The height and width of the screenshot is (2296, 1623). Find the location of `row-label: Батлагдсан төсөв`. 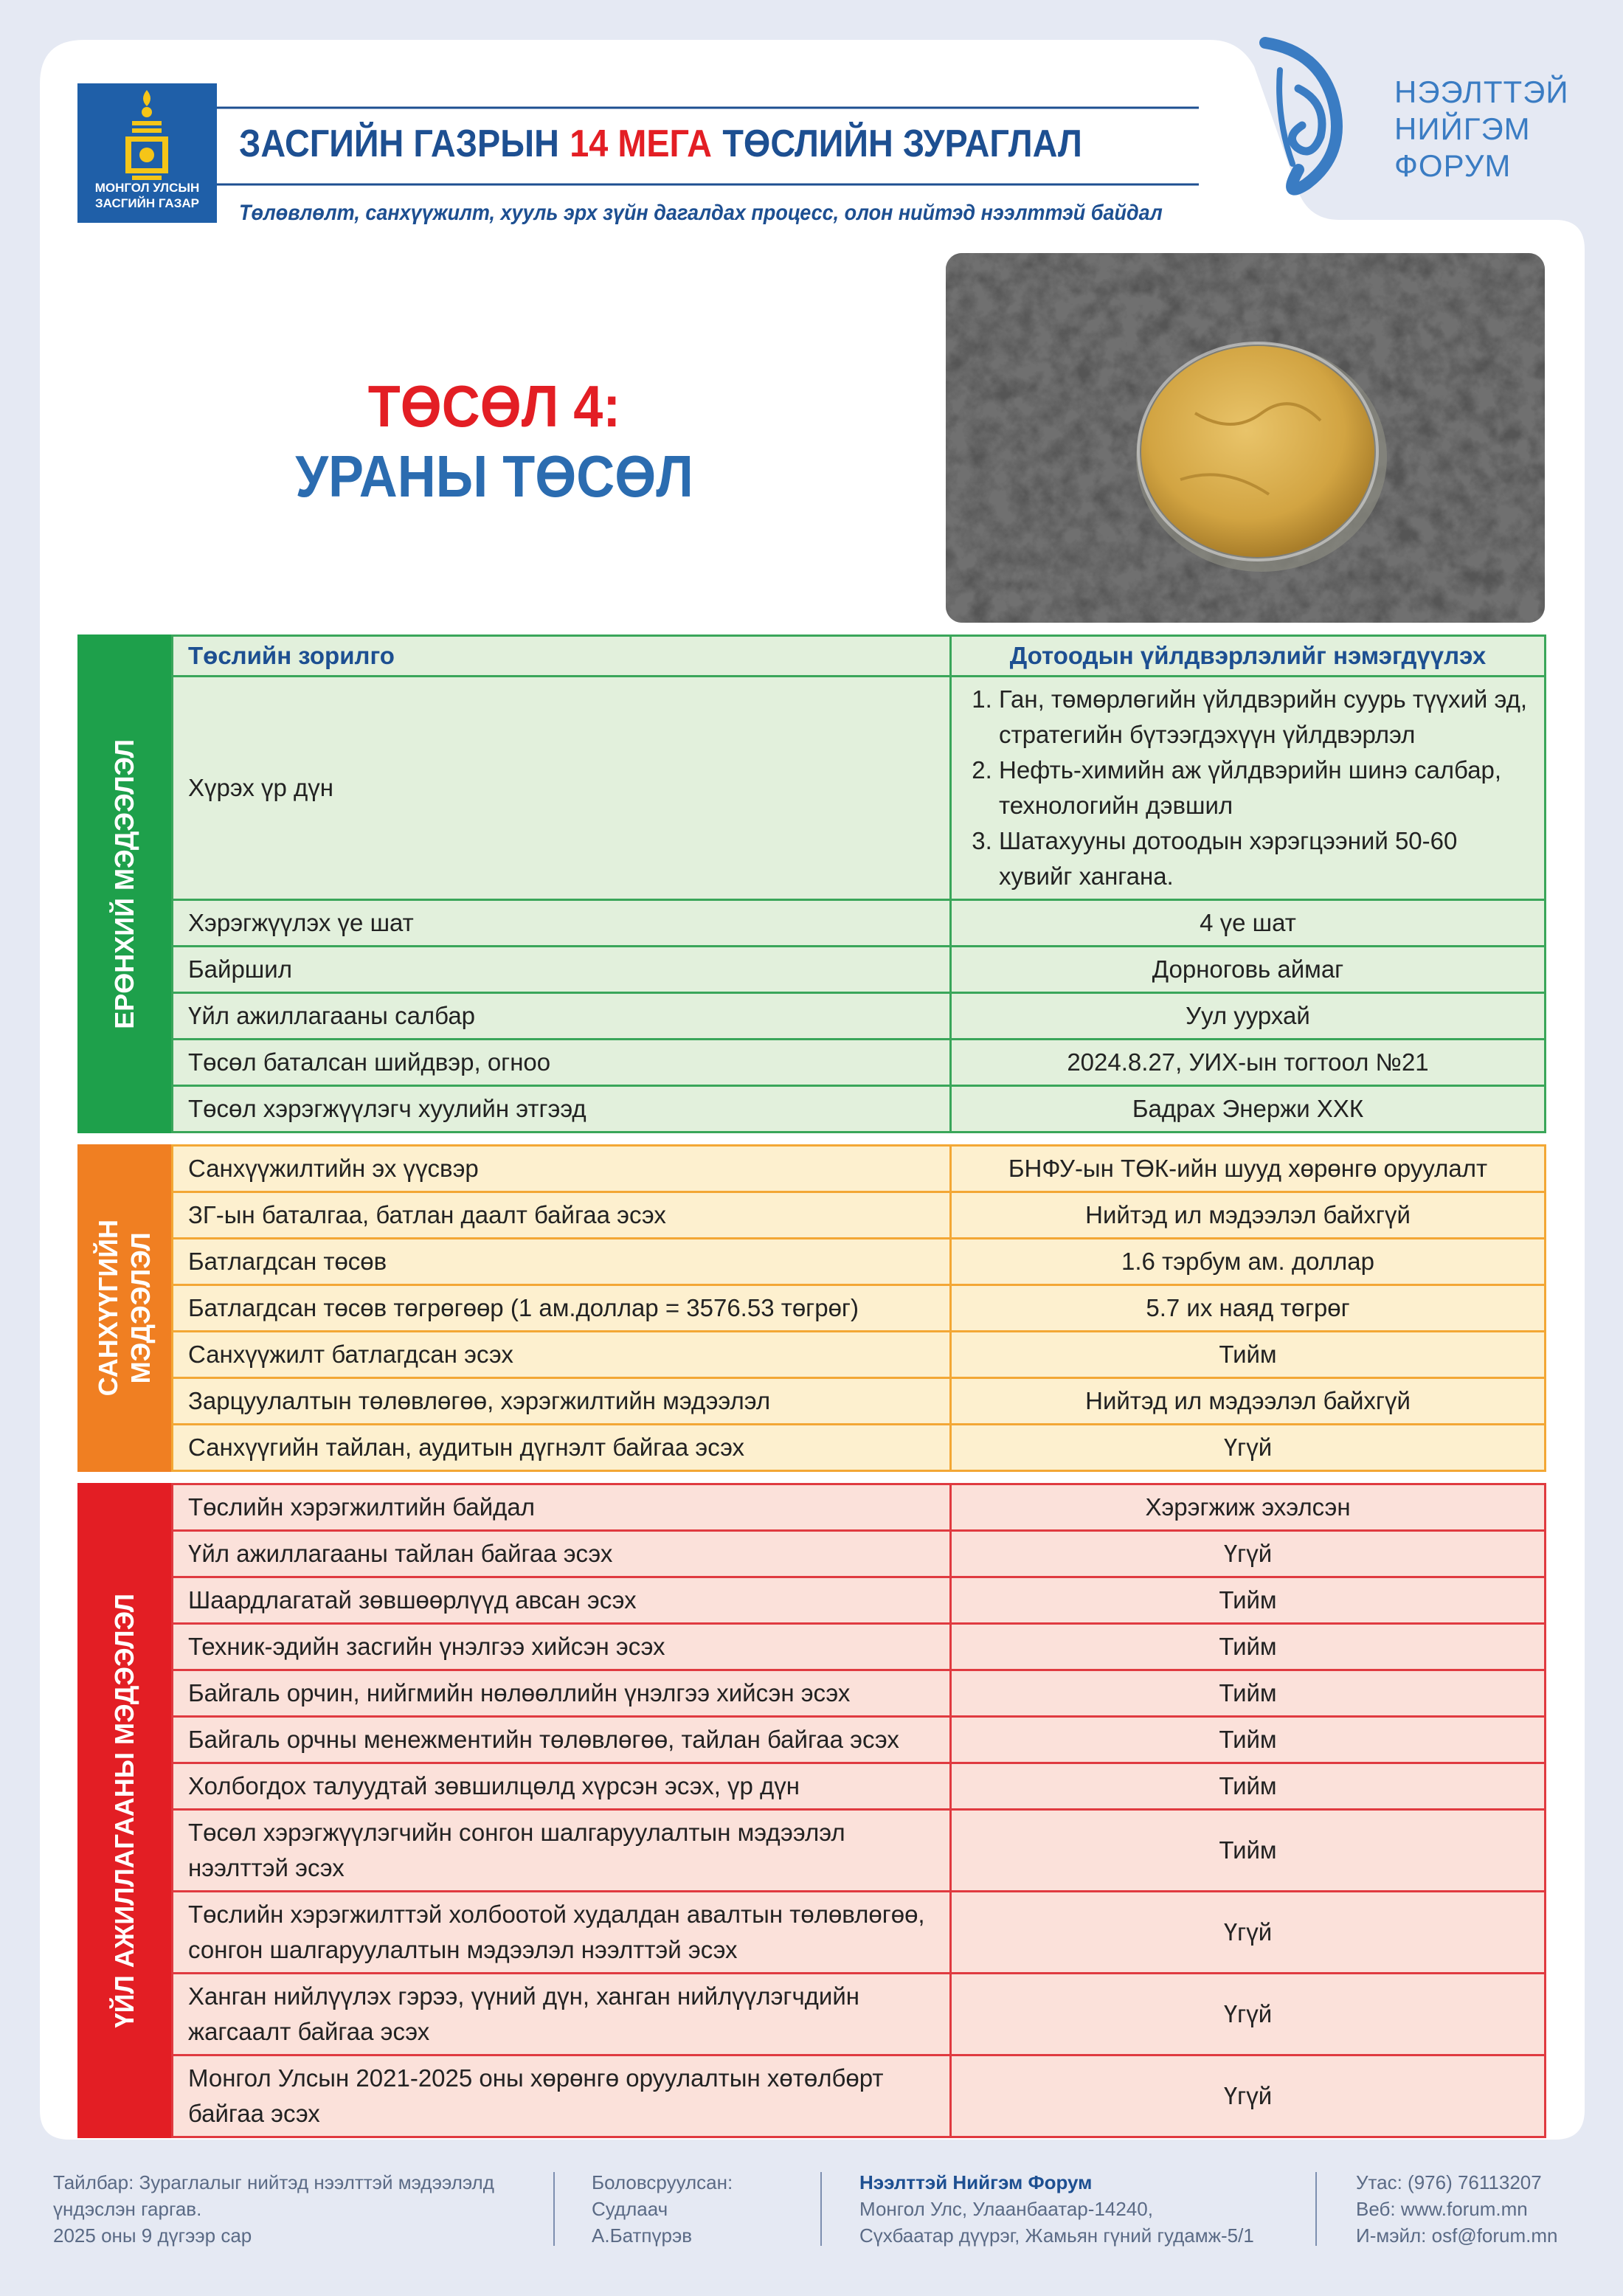

row-label: Батлагдсан төсөв is located at coordinates (561, 1261).